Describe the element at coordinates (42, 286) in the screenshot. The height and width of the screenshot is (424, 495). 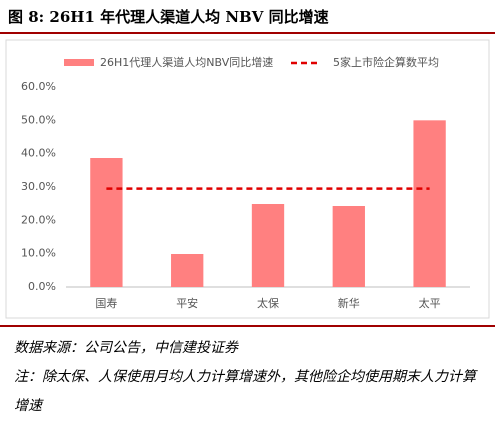
I see `y-tick-label: 0.0%` at that location.